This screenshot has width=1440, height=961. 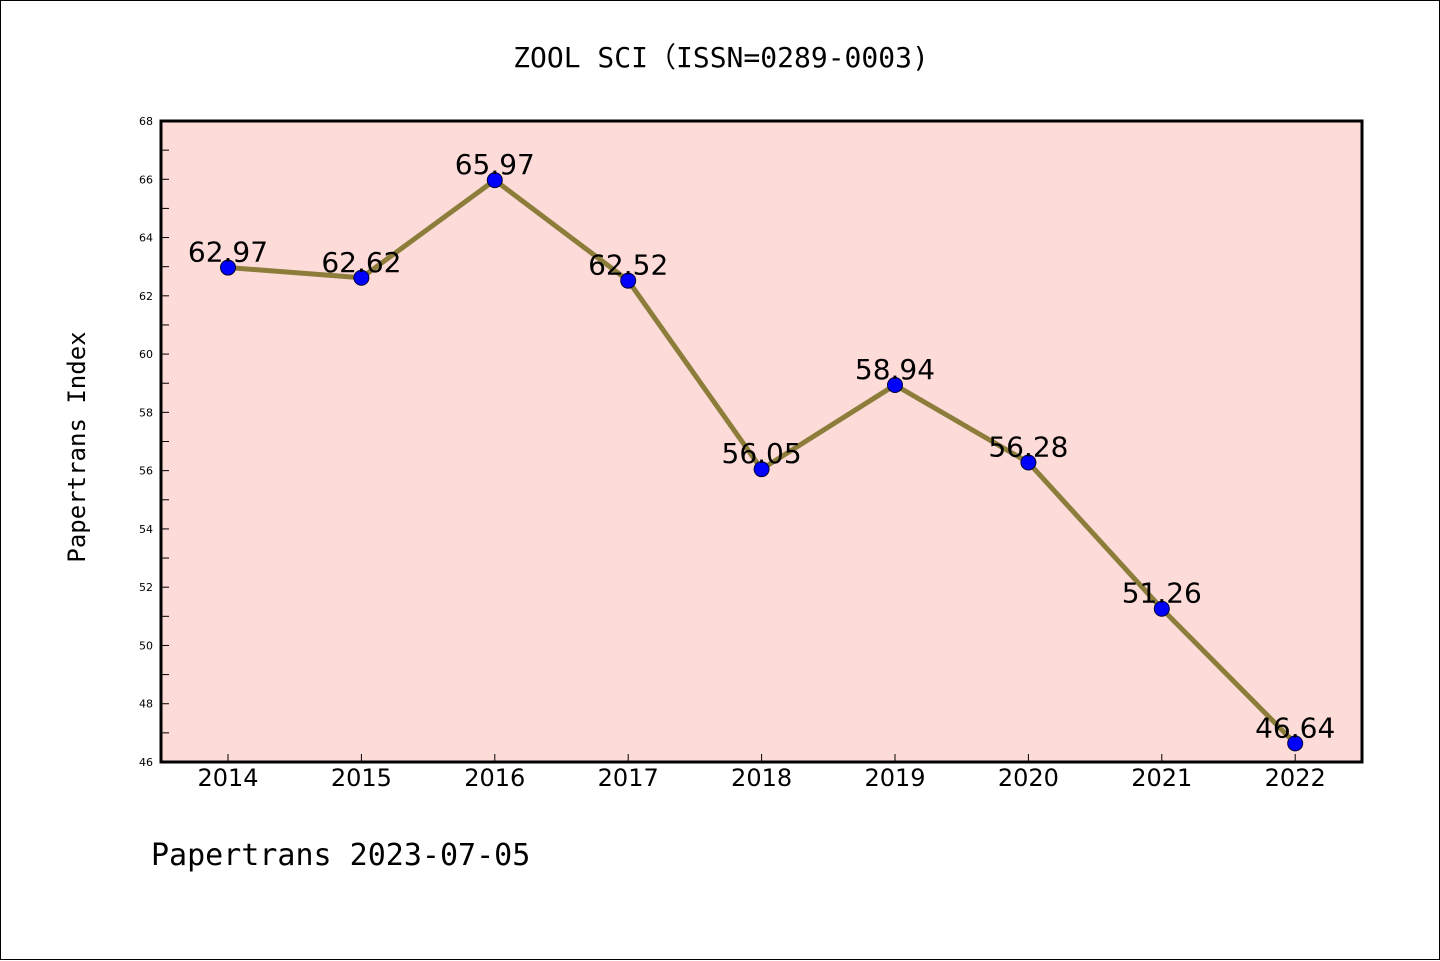 I want to click on x-axis: 2014 2015 2016 2017 2018 2019 2020 2021 2022, so click(x=761, y=773).